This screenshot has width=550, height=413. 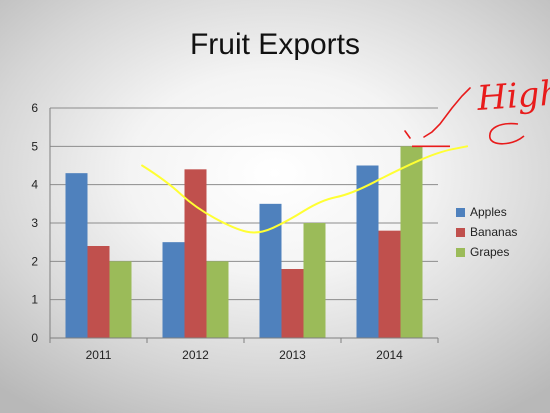 I want to click on legend-label: Apples, so click(x=488, y=212).